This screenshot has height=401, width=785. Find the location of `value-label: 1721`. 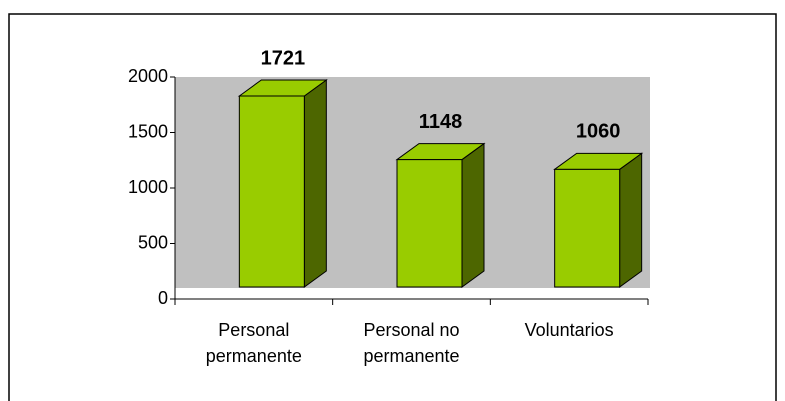

value-label: 1721 is located at coordinates (283, 58).